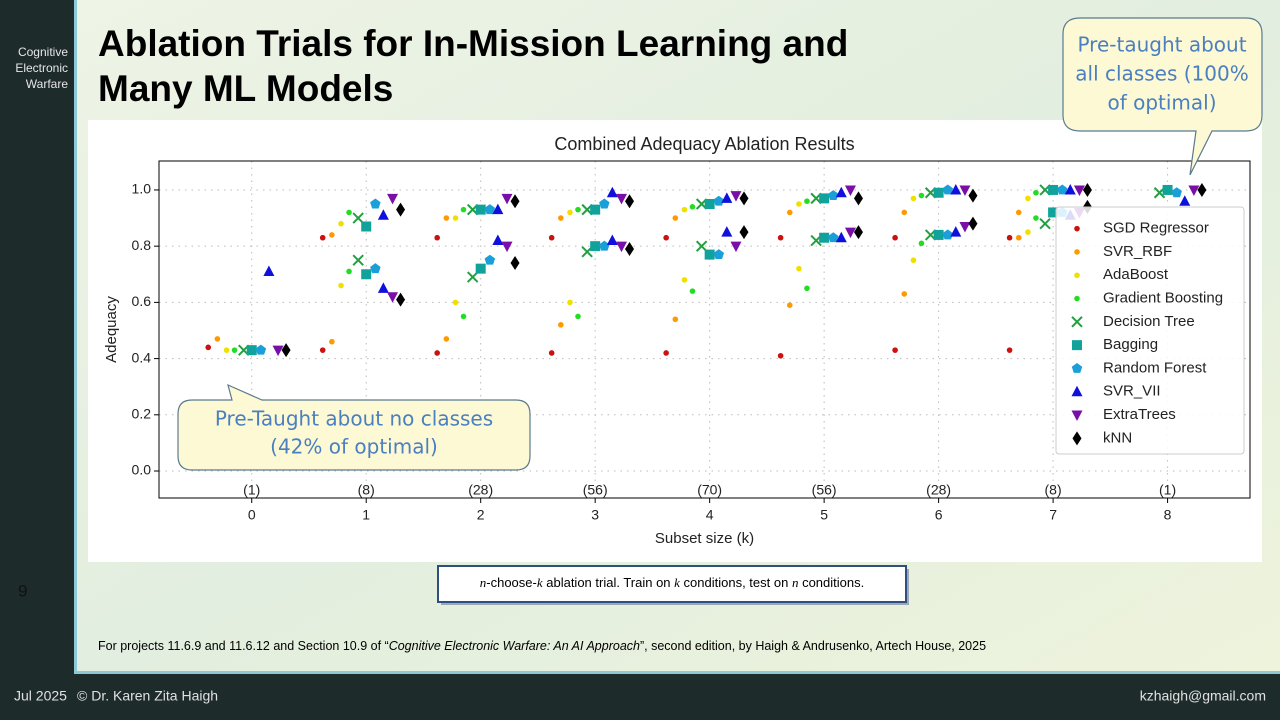  What do you see at coordinates (40, 696) in the screenshot?
I see `footer-date: Jul 2025` at bounding box center [40, 696].